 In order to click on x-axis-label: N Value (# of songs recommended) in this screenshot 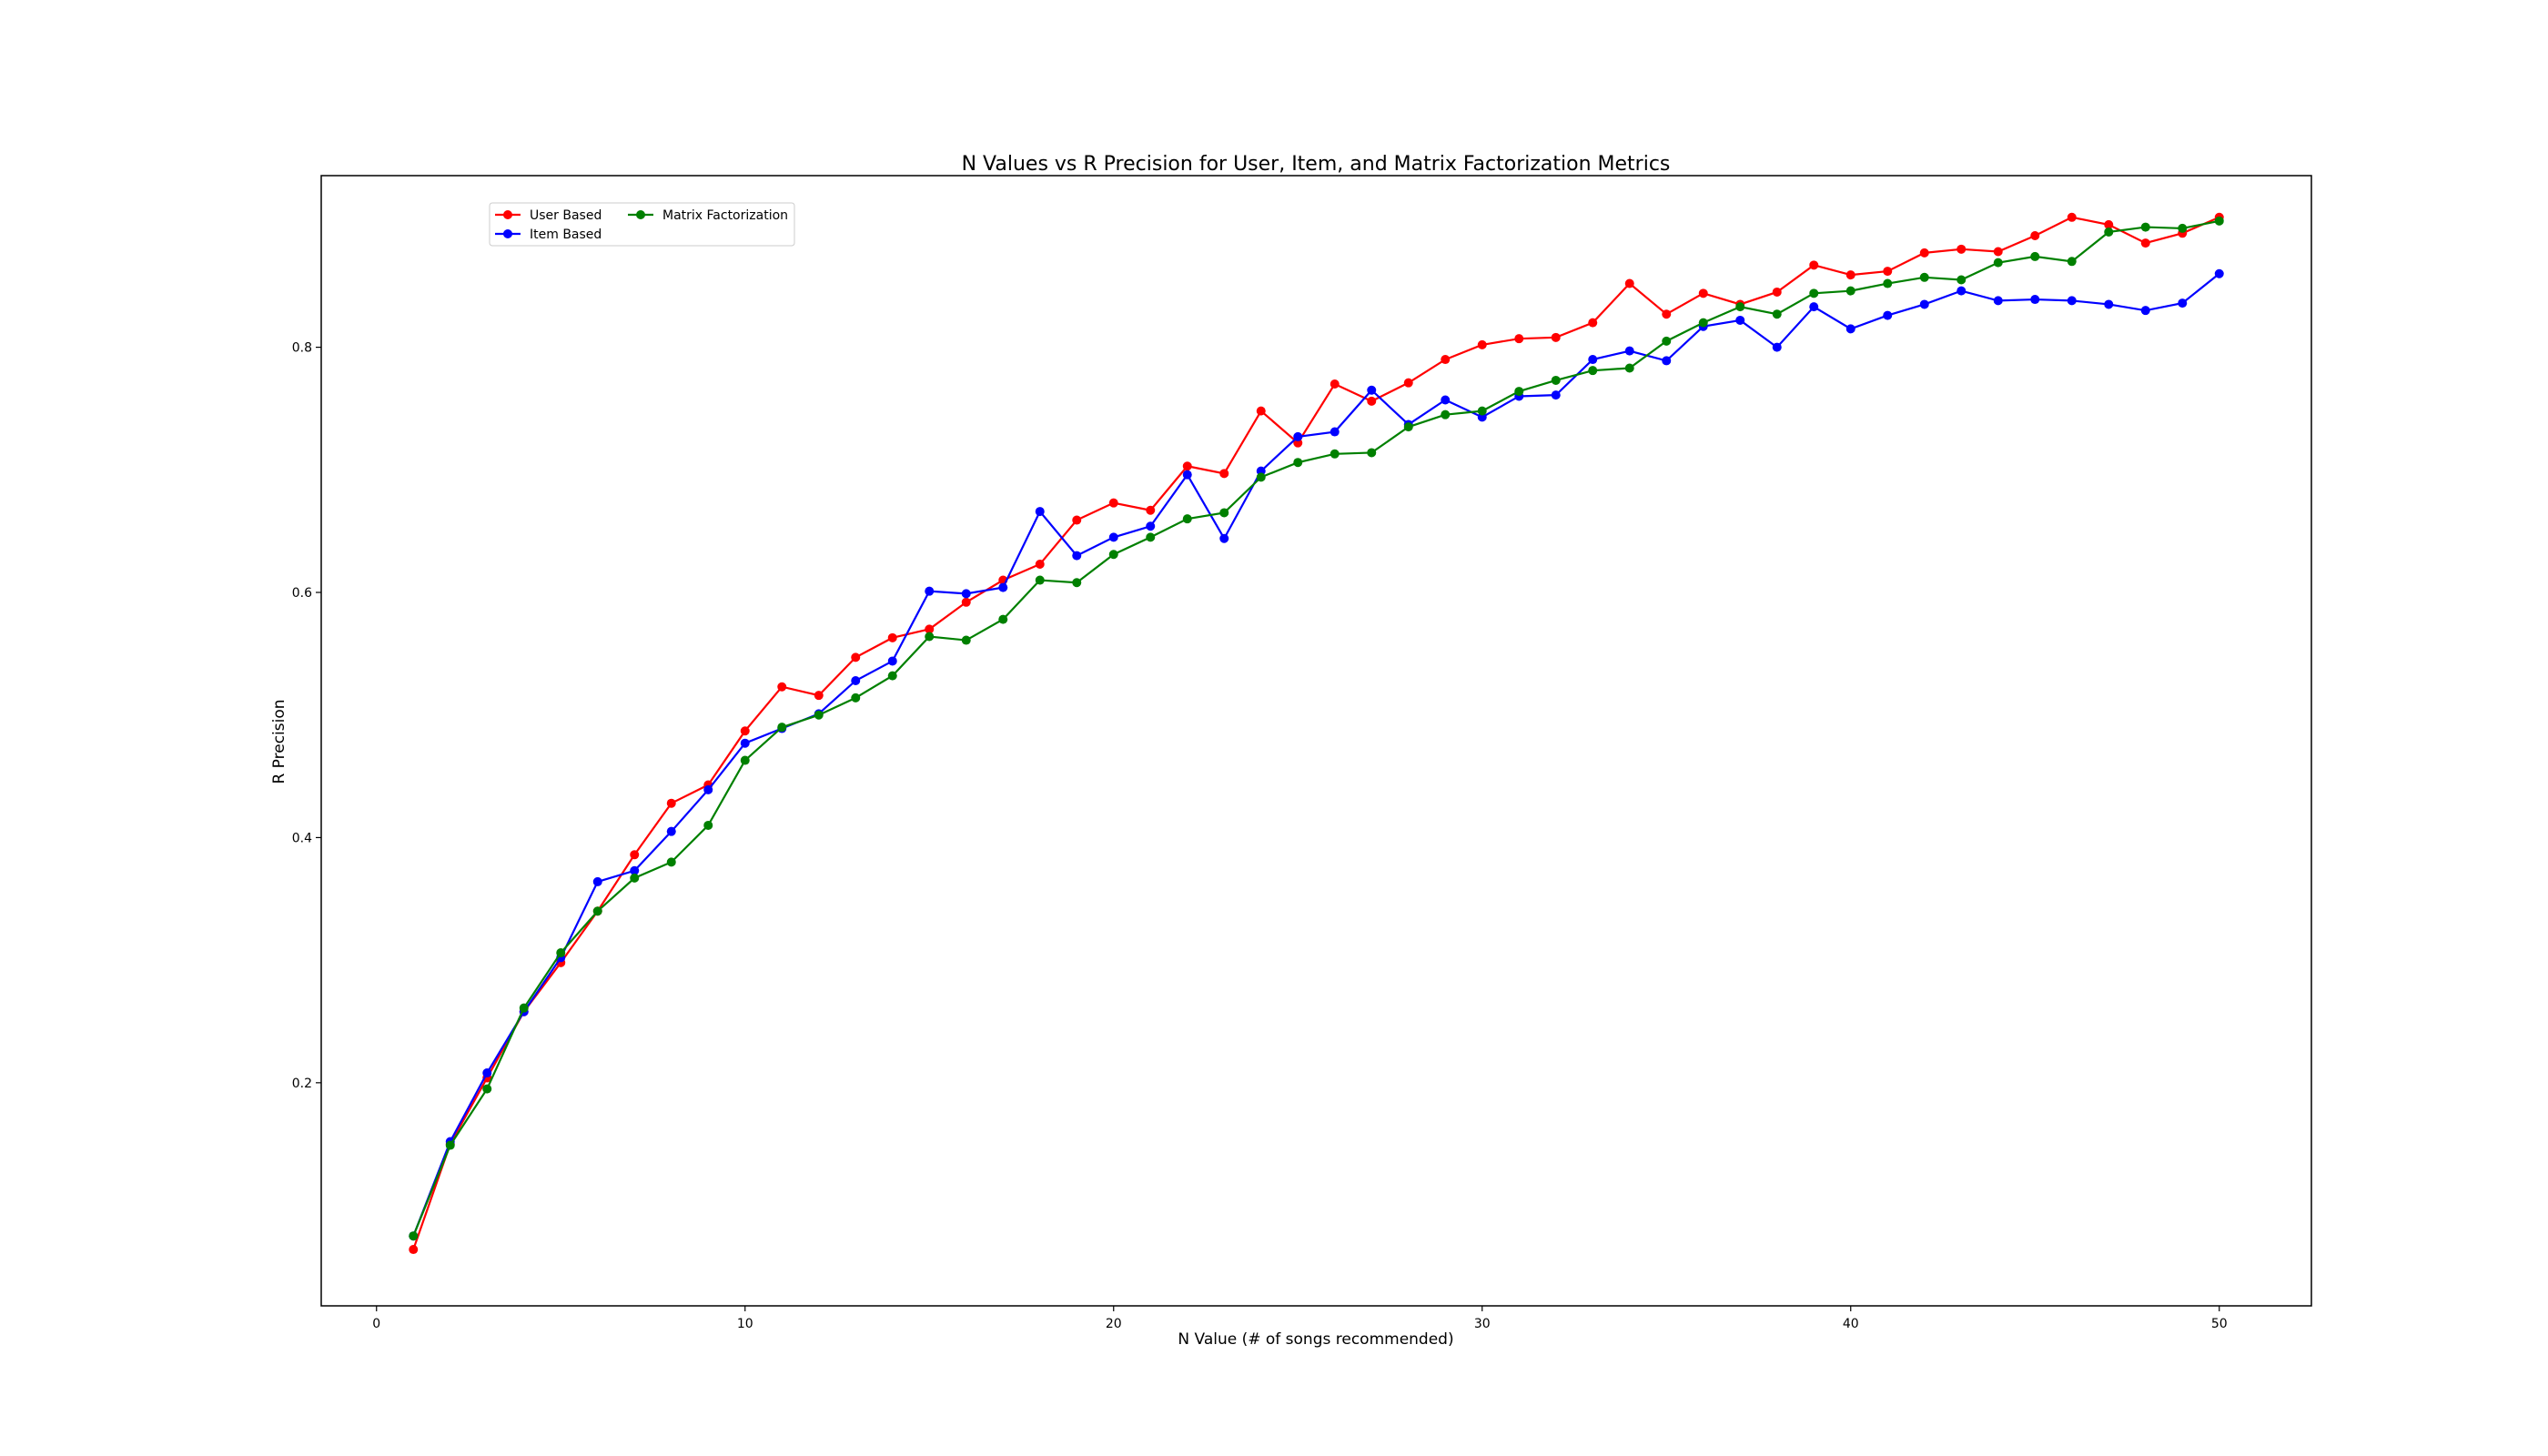, I will do `click(1315, 1340)`.